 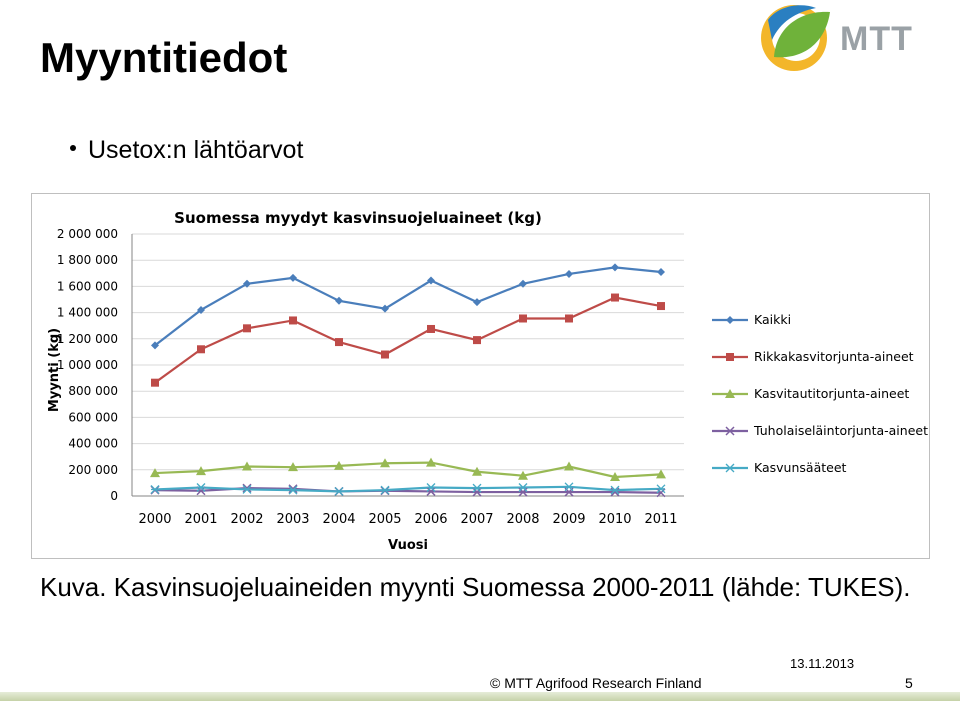 I want to click on y-axis-label: Myynti (kg), so click(x=54, y=370).